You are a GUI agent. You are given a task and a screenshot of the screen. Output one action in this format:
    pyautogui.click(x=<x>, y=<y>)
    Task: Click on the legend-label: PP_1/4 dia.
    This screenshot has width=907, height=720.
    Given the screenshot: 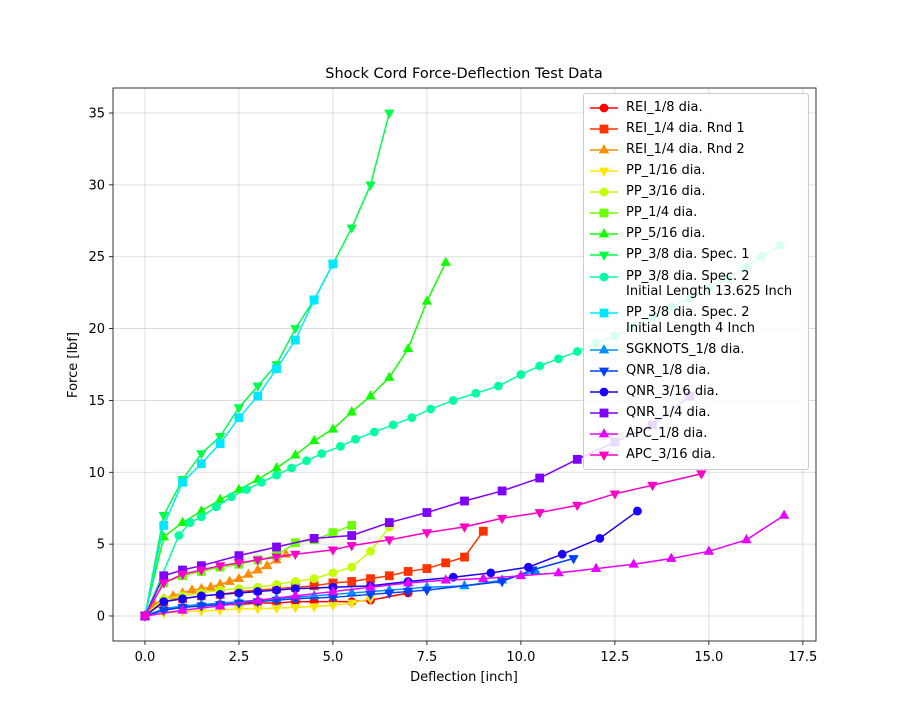 What is the action you would take?
    pyautogui.click(x=662, y=213)
    